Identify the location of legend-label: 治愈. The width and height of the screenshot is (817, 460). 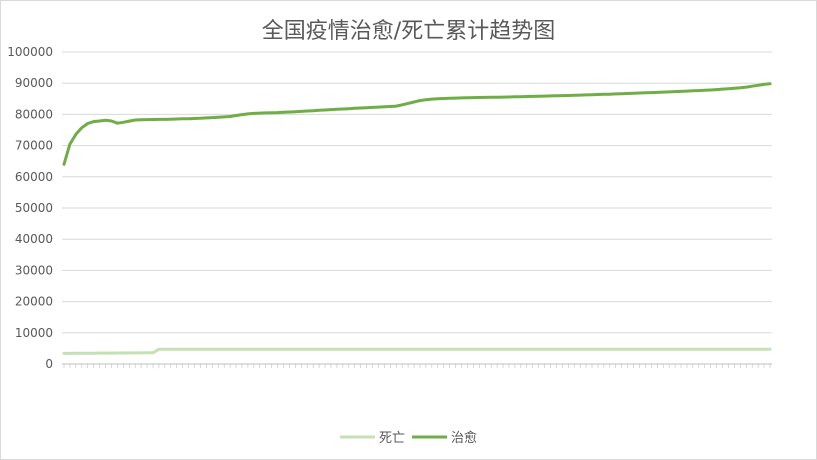
(464, 438).